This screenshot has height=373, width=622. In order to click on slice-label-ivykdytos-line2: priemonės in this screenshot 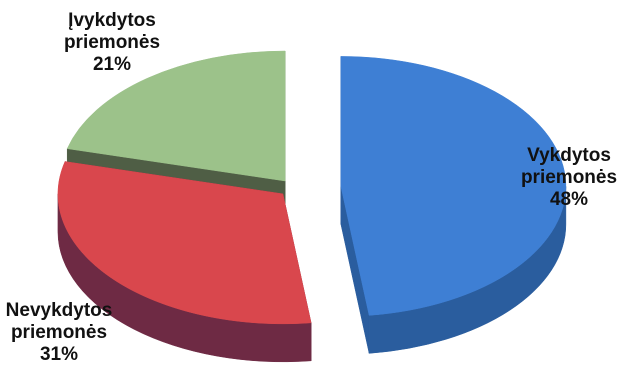, I will do `click(112, 42)`.